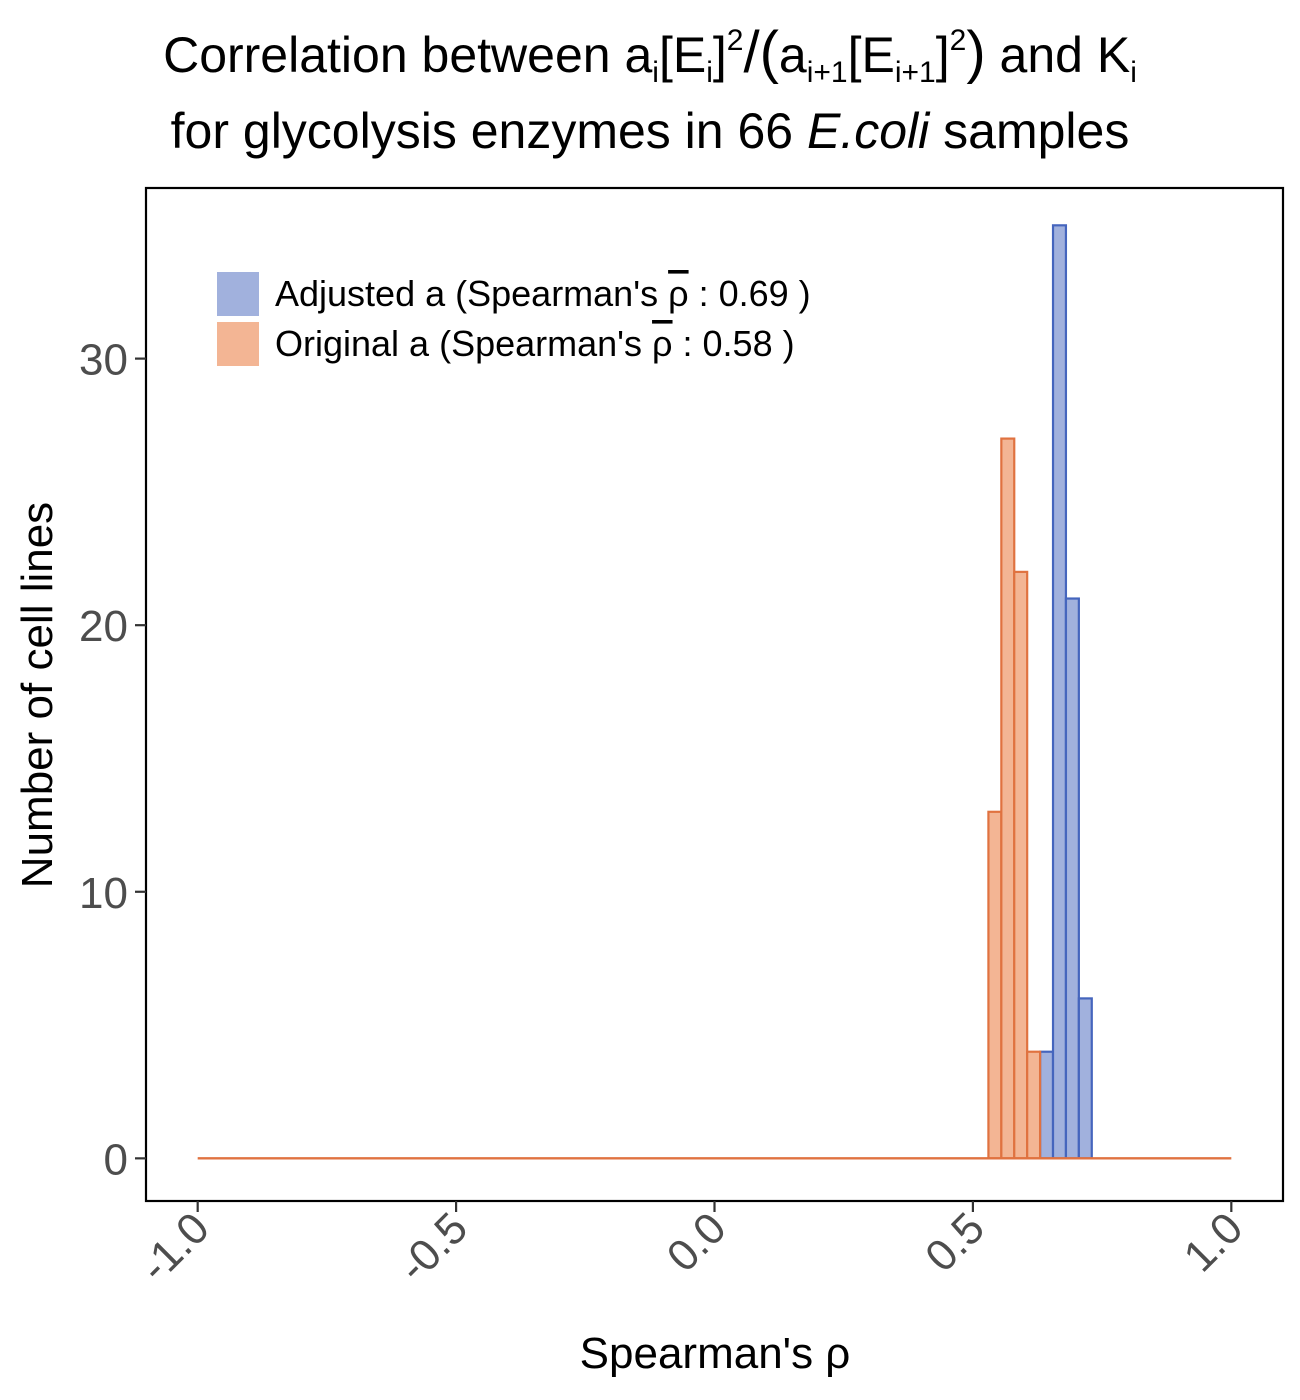  I want to click on x-tick-label: 1.0, so click(1213, 1242).